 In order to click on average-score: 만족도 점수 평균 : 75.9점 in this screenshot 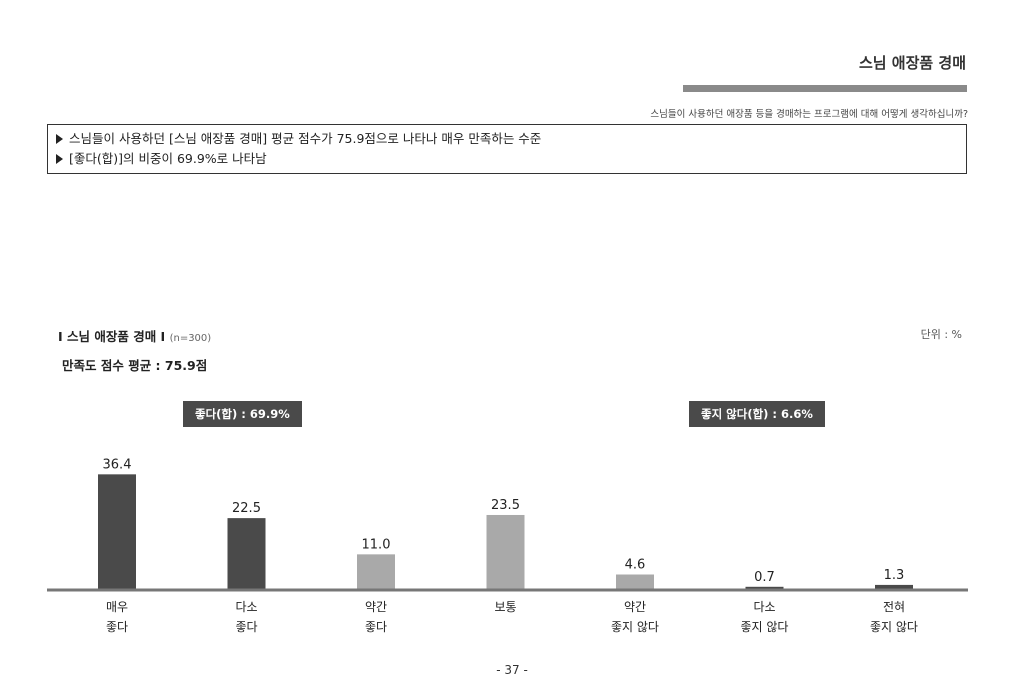, I will do `click(135, 365)`.